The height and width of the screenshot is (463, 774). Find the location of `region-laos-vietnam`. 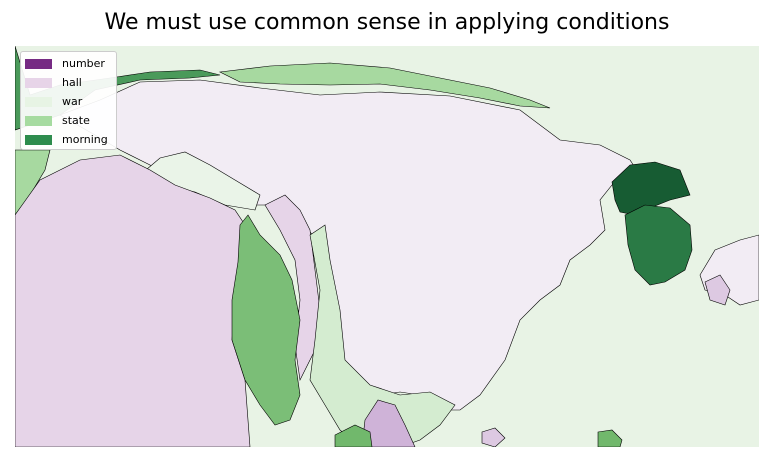

region-laos-vietnam is located at coordinates (382, 335).